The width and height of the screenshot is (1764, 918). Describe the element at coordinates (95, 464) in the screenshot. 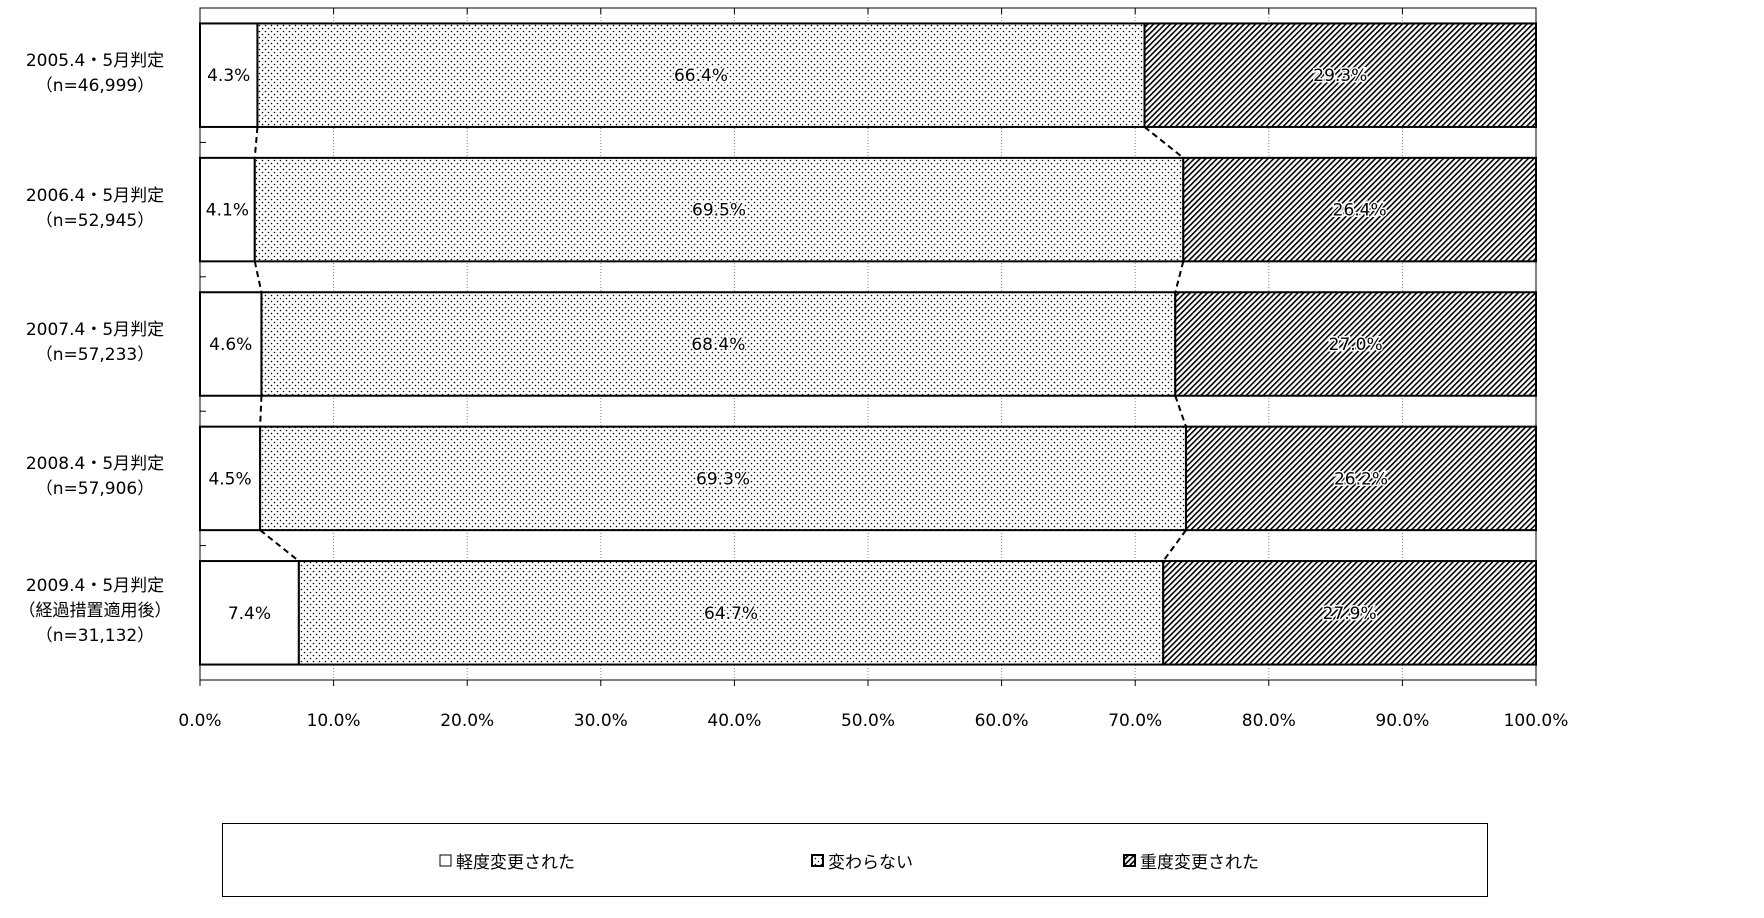

I see `category-label-line: 2008.4・5月判定` at that location.